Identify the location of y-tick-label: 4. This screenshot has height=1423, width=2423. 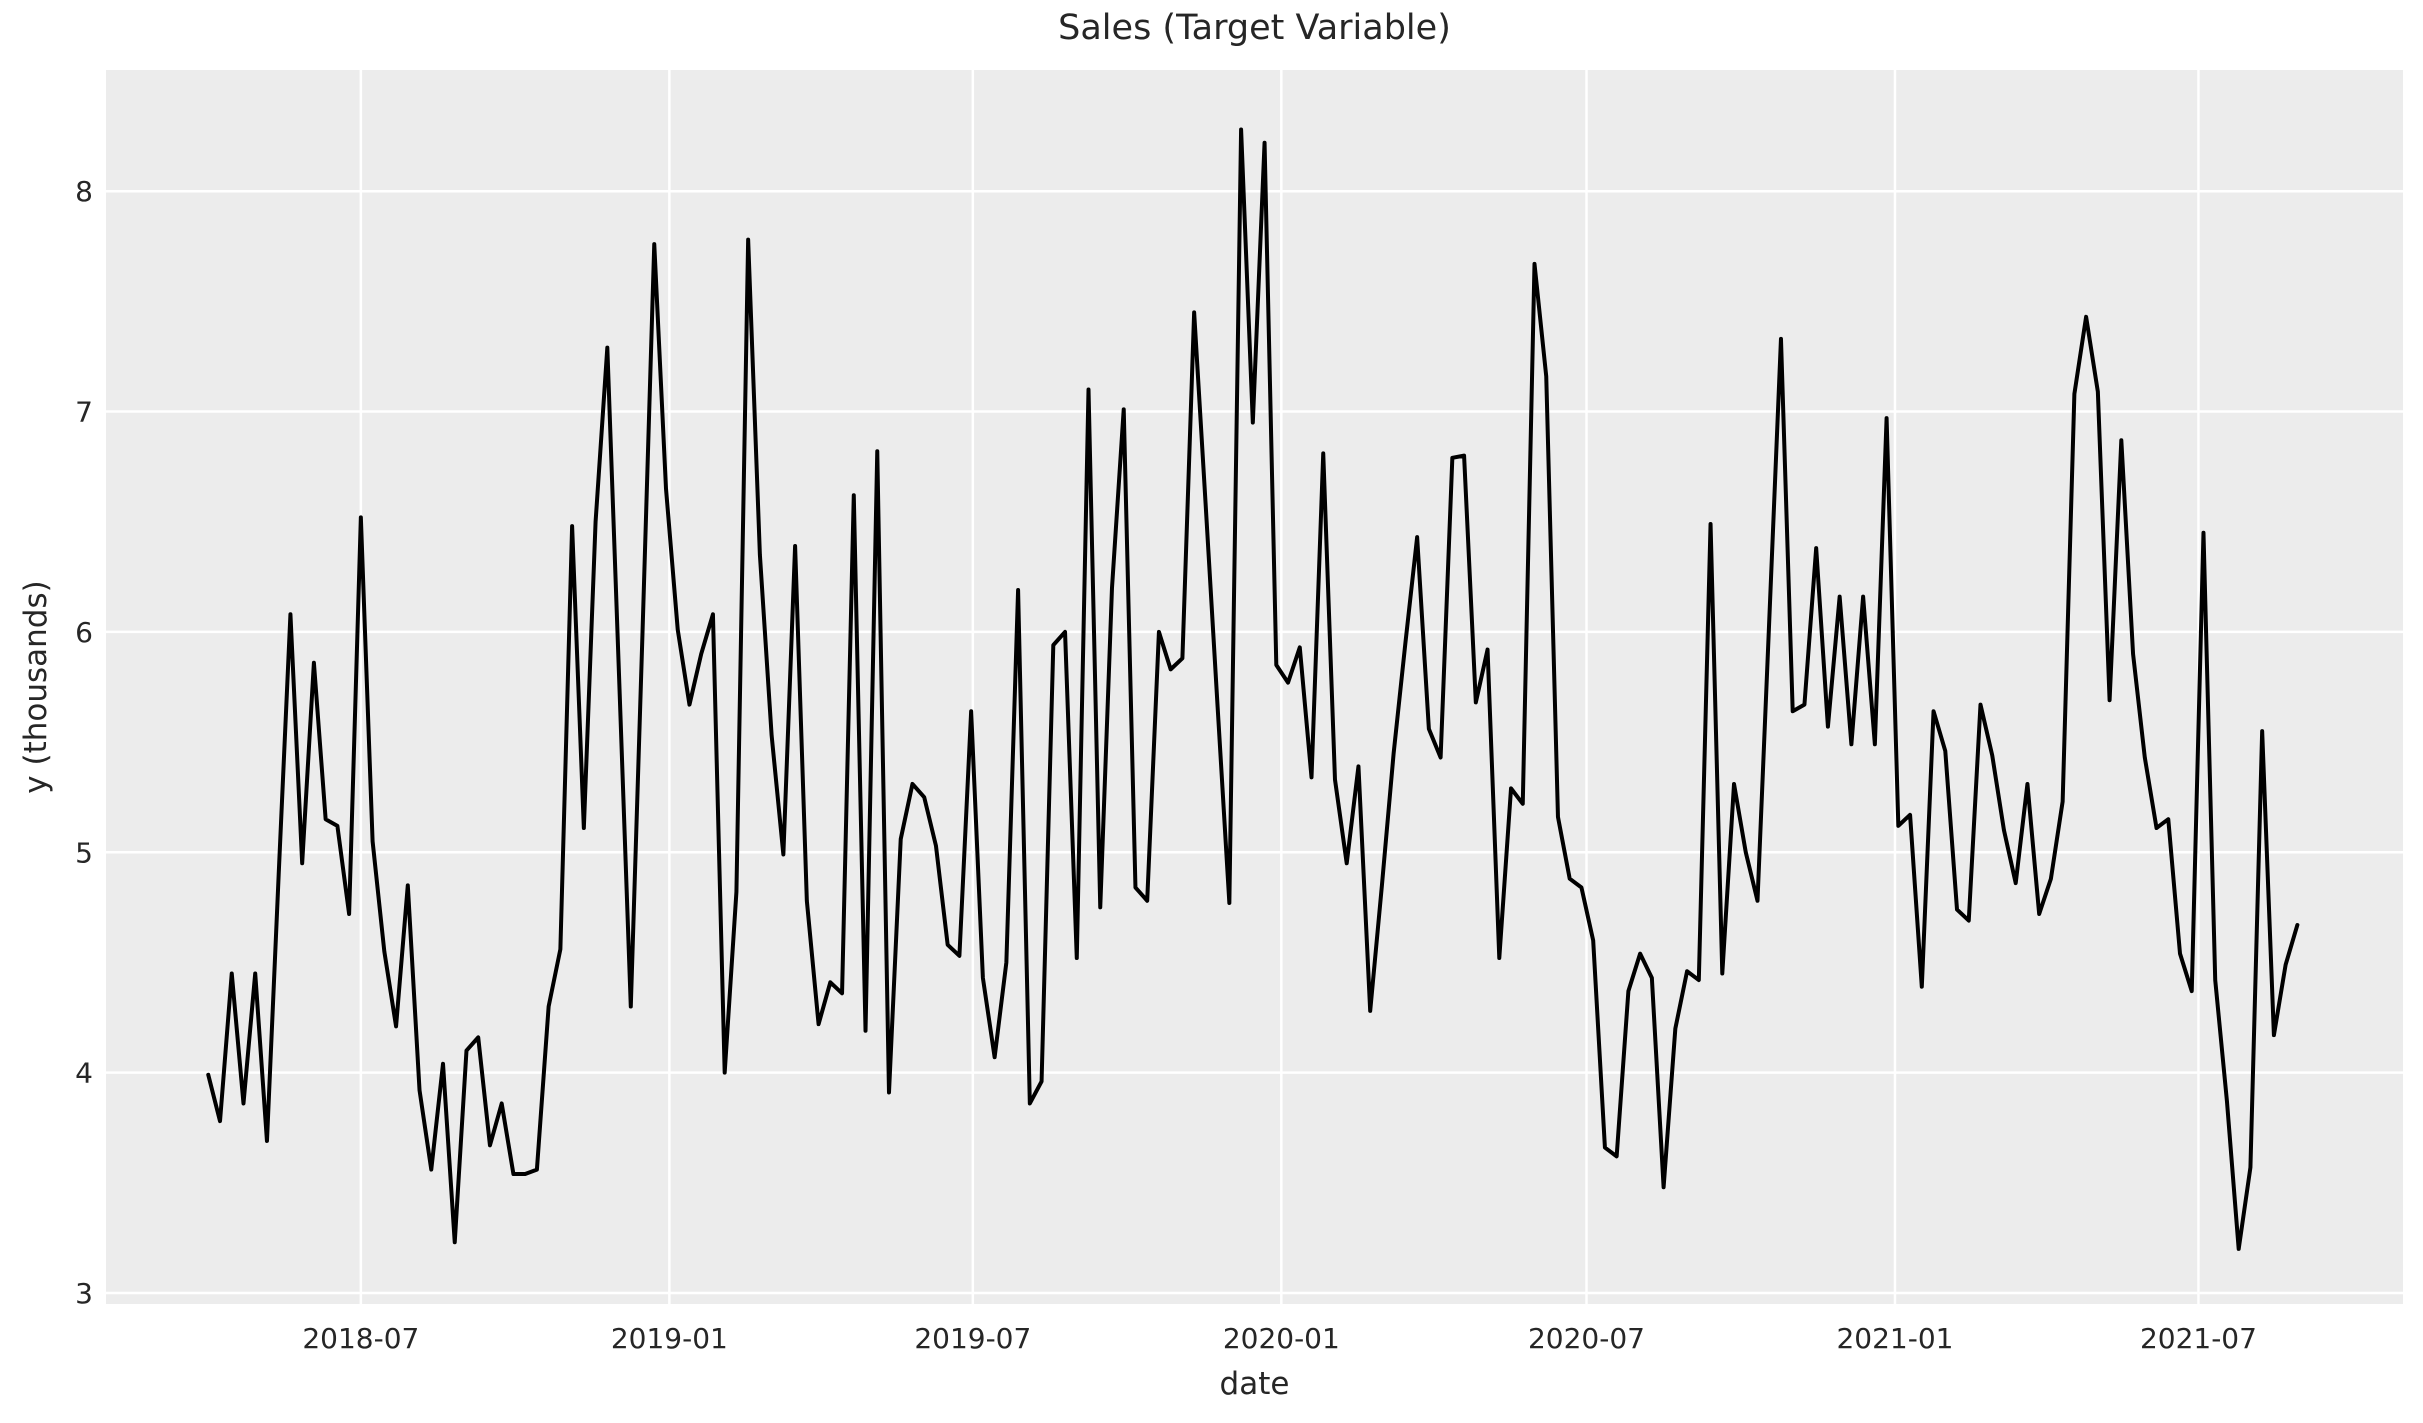
(84, 1073).